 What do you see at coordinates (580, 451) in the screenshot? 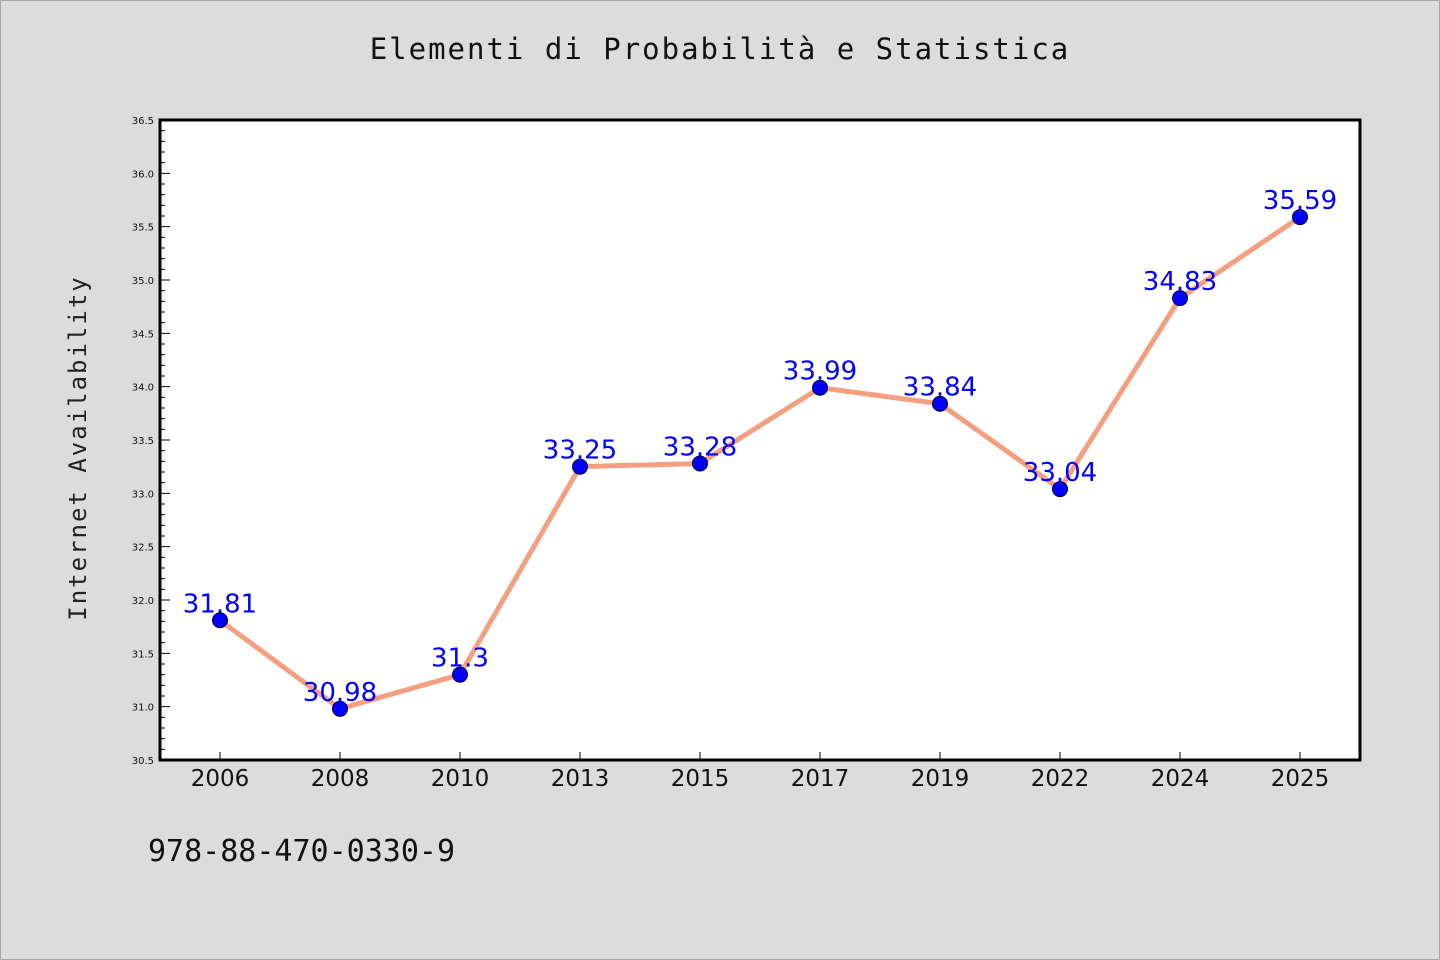
I see `data-label: 33.25` at bounding box center [580, 451].